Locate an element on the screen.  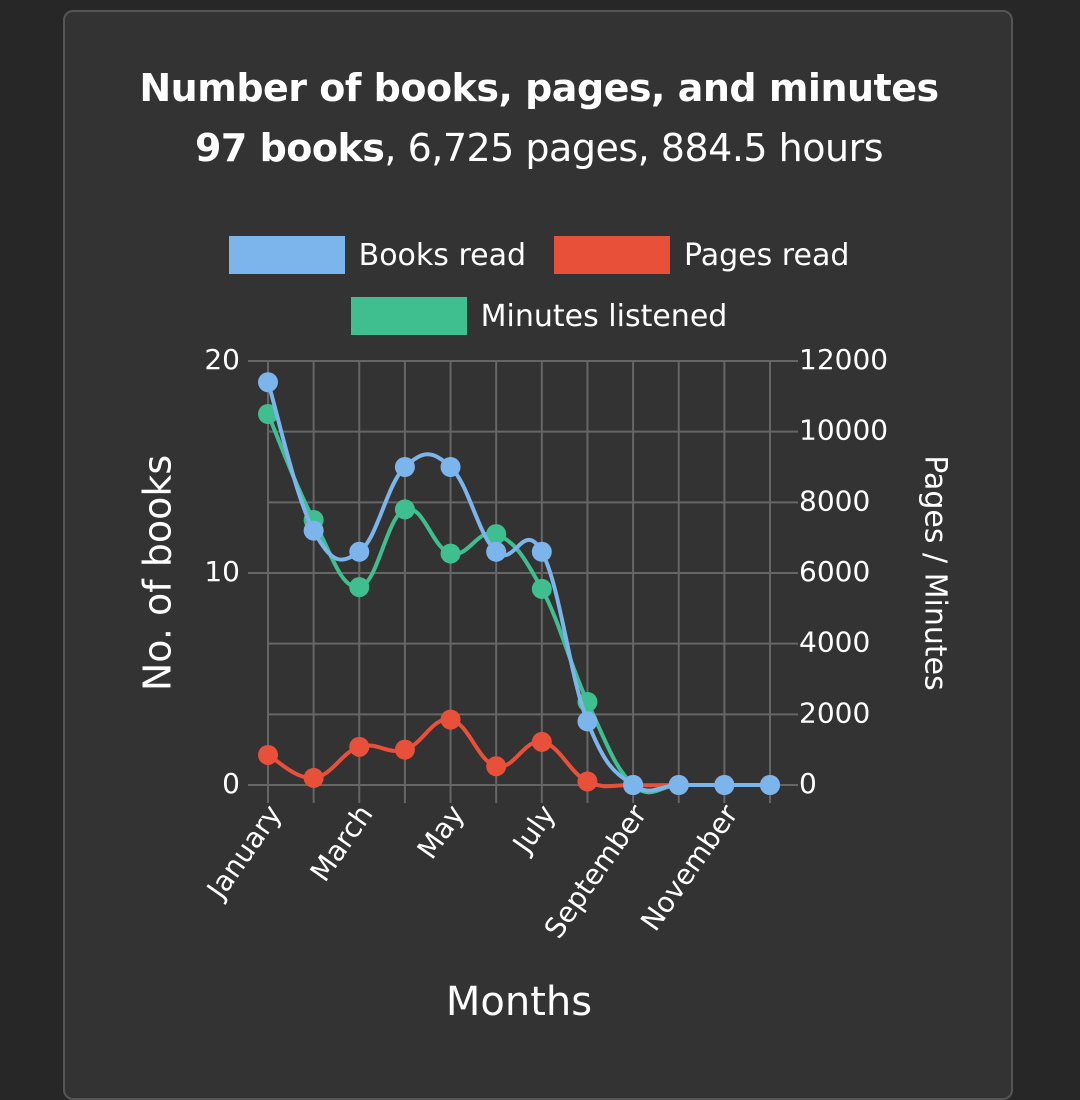
legend-swatch-pages is located at coordinates (612, 255).